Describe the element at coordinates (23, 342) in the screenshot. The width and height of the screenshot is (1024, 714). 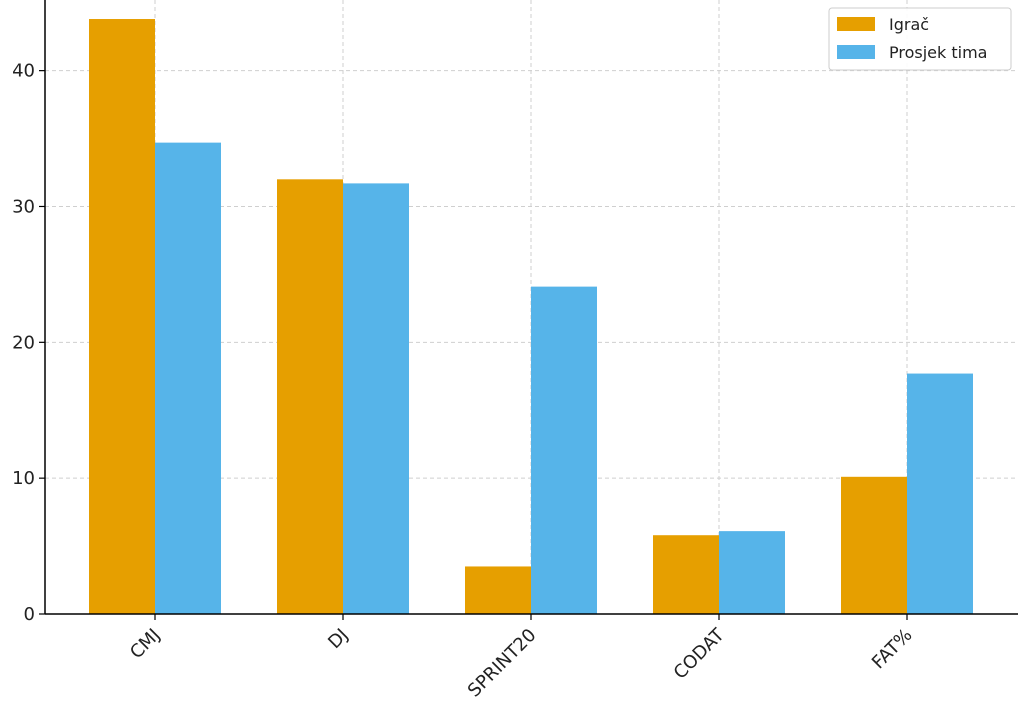
I see `y-tick-label: 20` at that location.